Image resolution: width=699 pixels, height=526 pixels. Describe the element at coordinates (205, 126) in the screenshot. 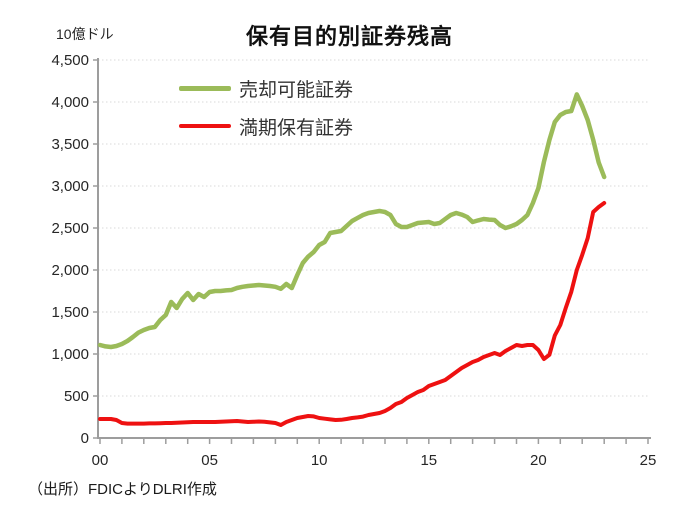

I see `legend-swatch-htm-line` at that location.